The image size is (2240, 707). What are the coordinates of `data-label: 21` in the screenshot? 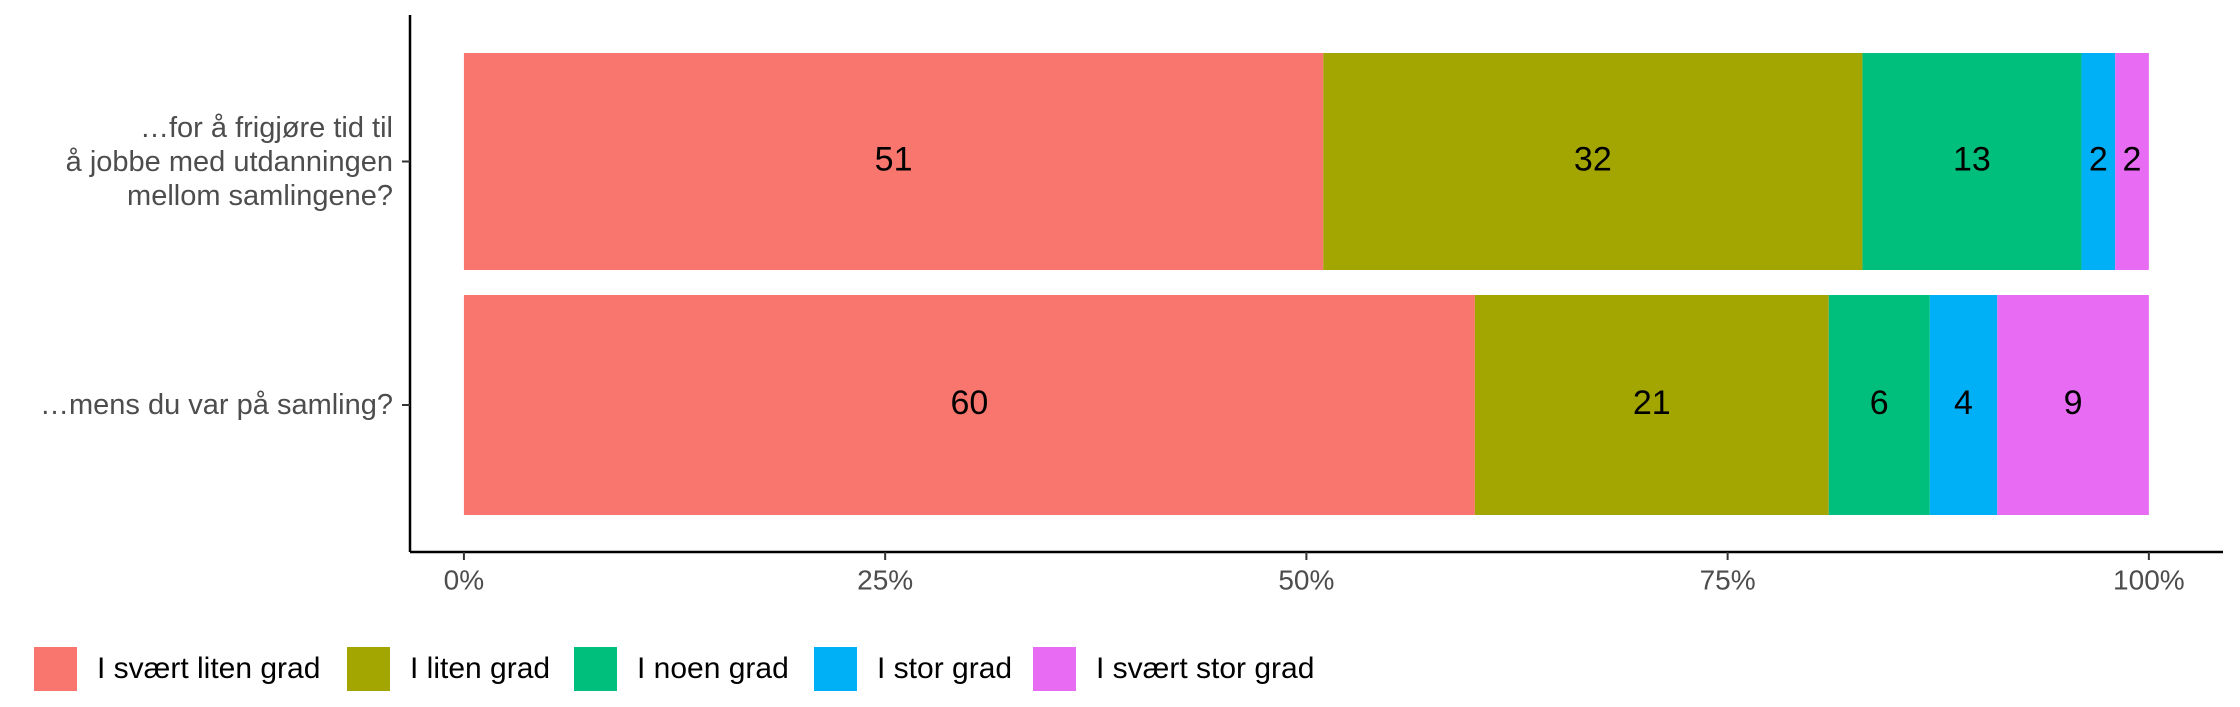 It's located at (1652, 403).